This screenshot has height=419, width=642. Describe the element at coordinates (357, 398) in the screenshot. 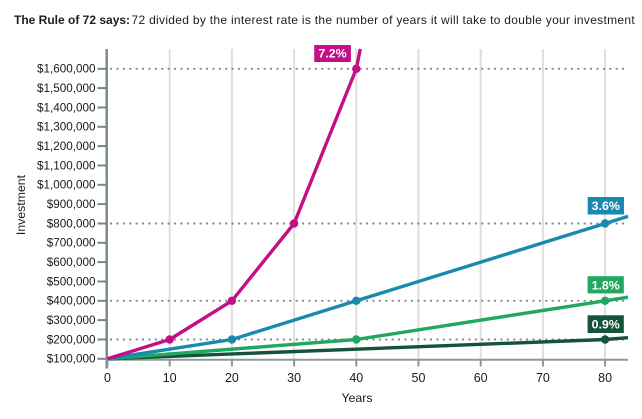

I see `svg-text: Years` at that location.